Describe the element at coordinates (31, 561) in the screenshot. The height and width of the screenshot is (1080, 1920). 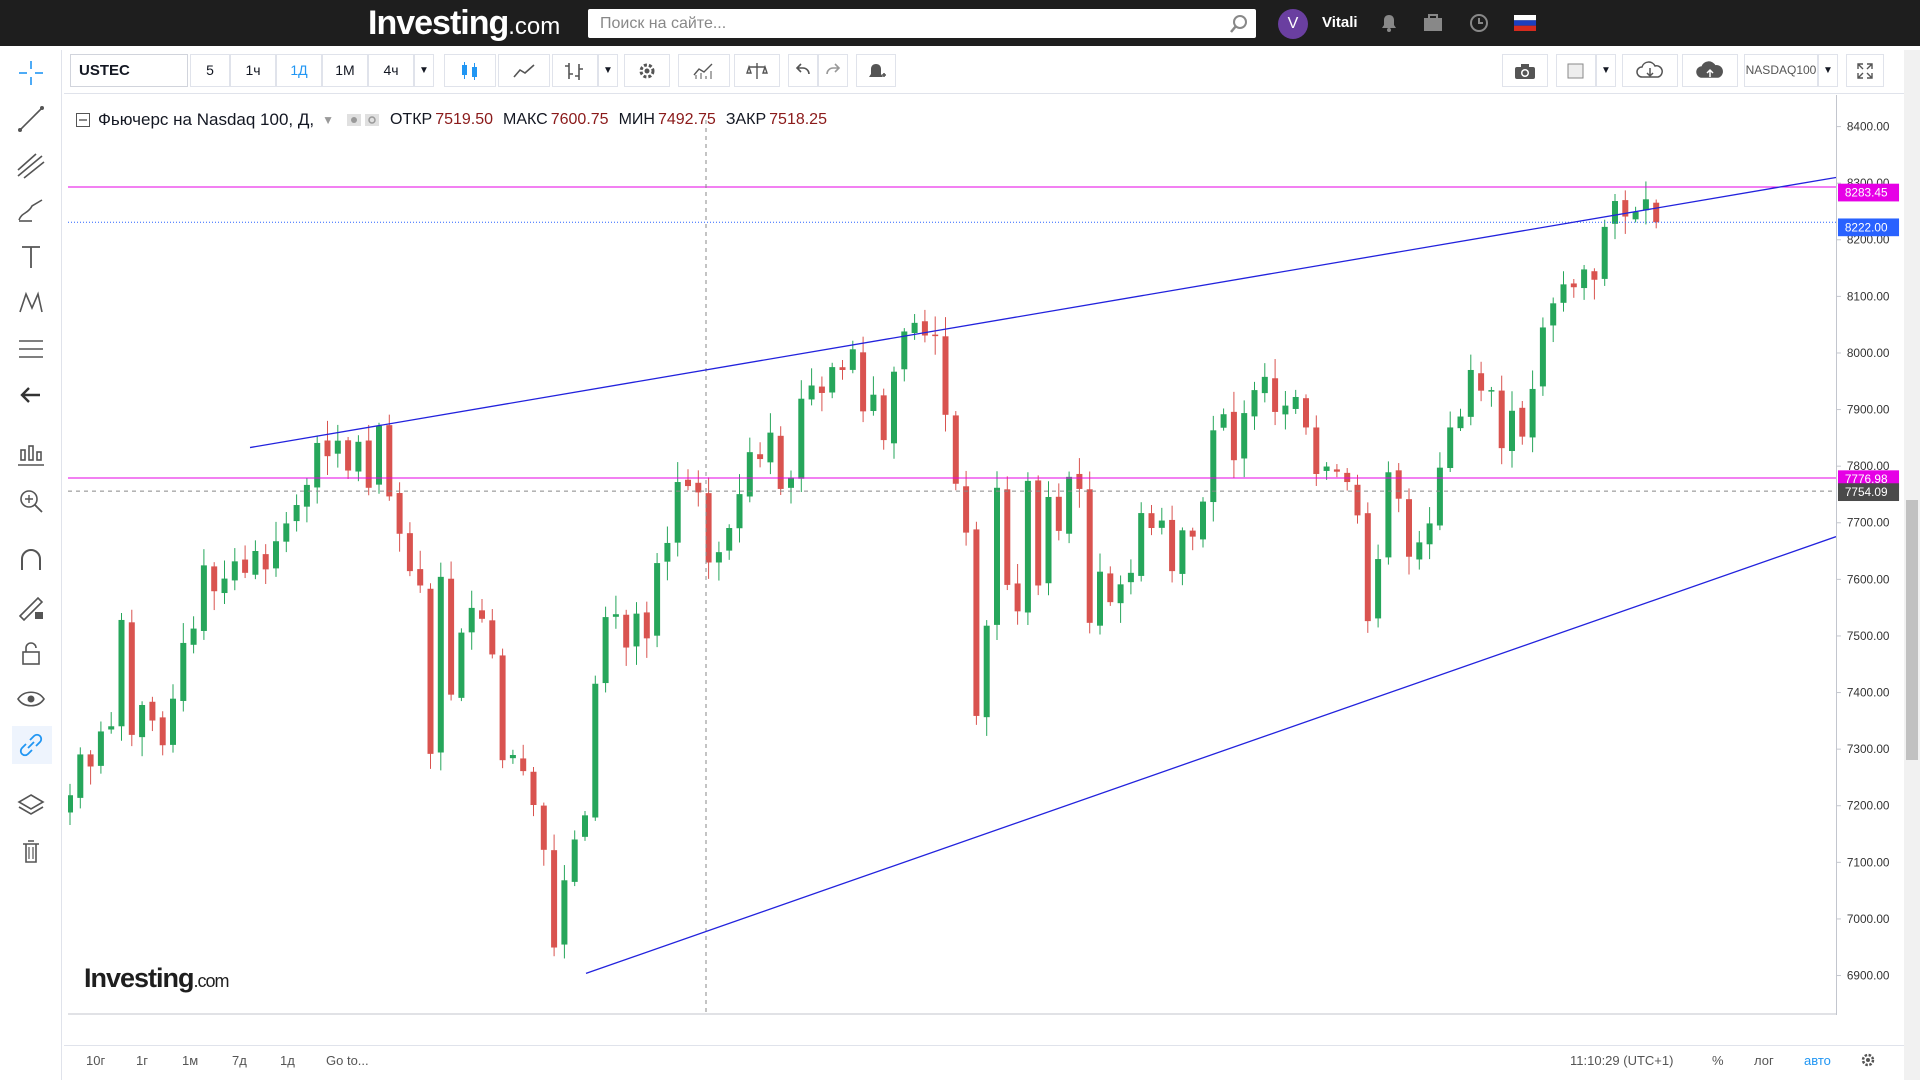
I see `magnet-icon` at that location.